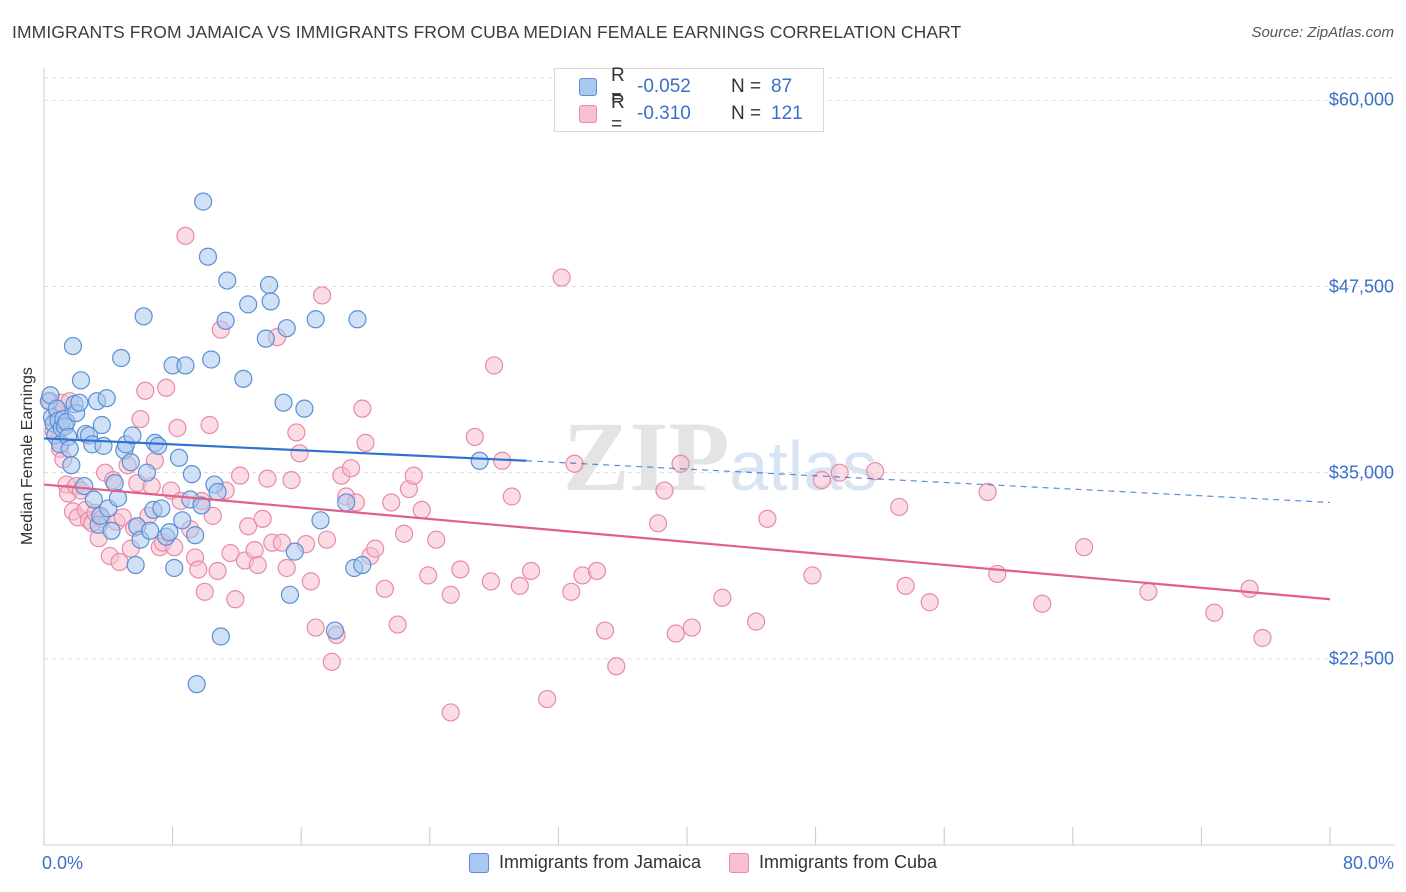  What do you see at coordinates (1322, 32) in the screenshot?
I see `source-label: Source: ZipAtlas.com` at bounding box center [1322, 32].